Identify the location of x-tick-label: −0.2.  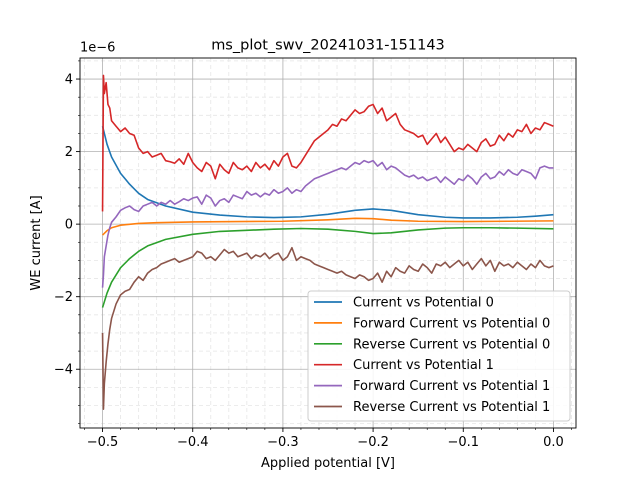
(373, 442).